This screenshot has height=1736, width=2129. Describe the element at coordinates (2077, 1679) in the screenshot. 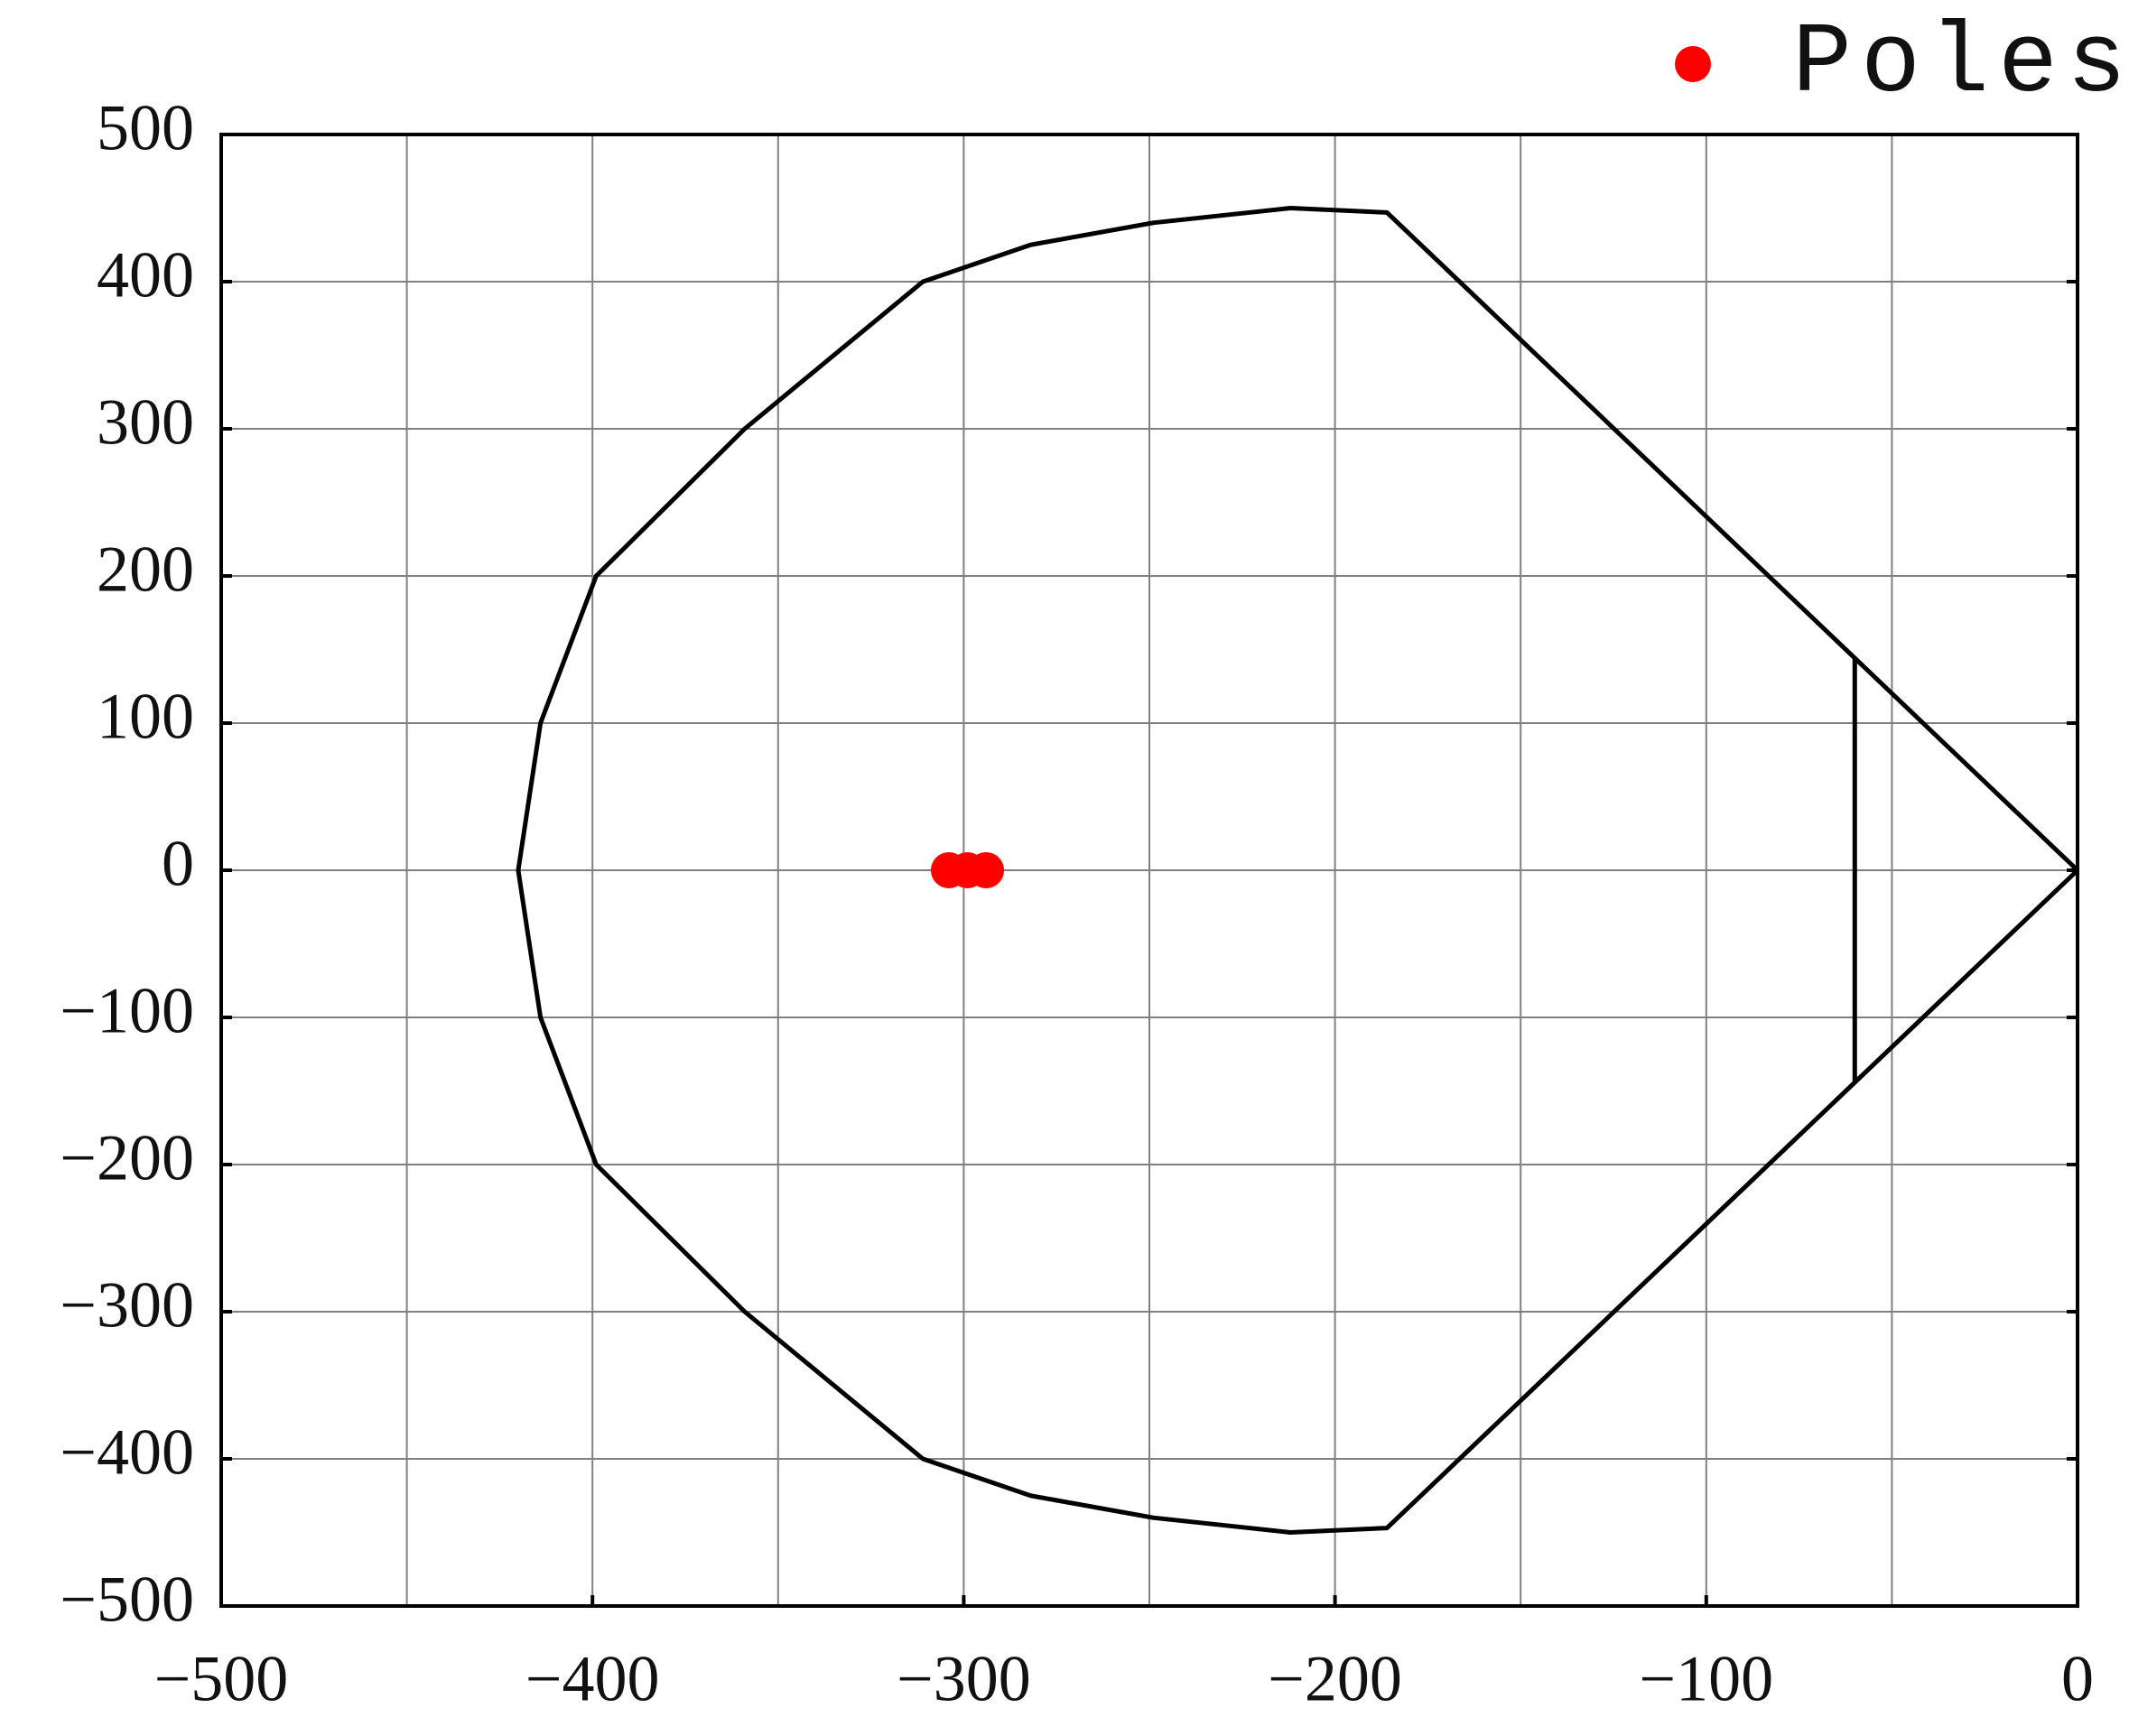

I see `x-tick-label: 0` at that location.